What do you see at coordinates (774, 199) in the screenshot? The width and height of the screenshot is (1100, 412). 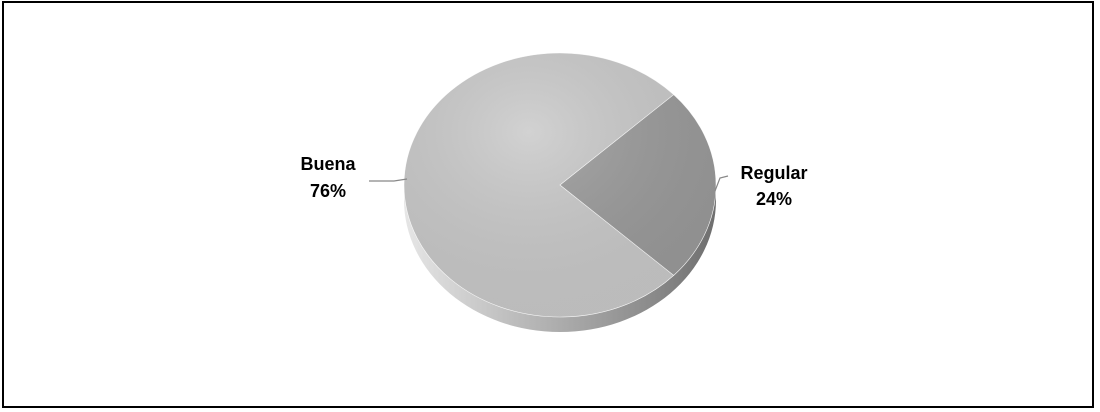 I see `slice-label-regular-pct: 24%` at bounding box center [774, 199].